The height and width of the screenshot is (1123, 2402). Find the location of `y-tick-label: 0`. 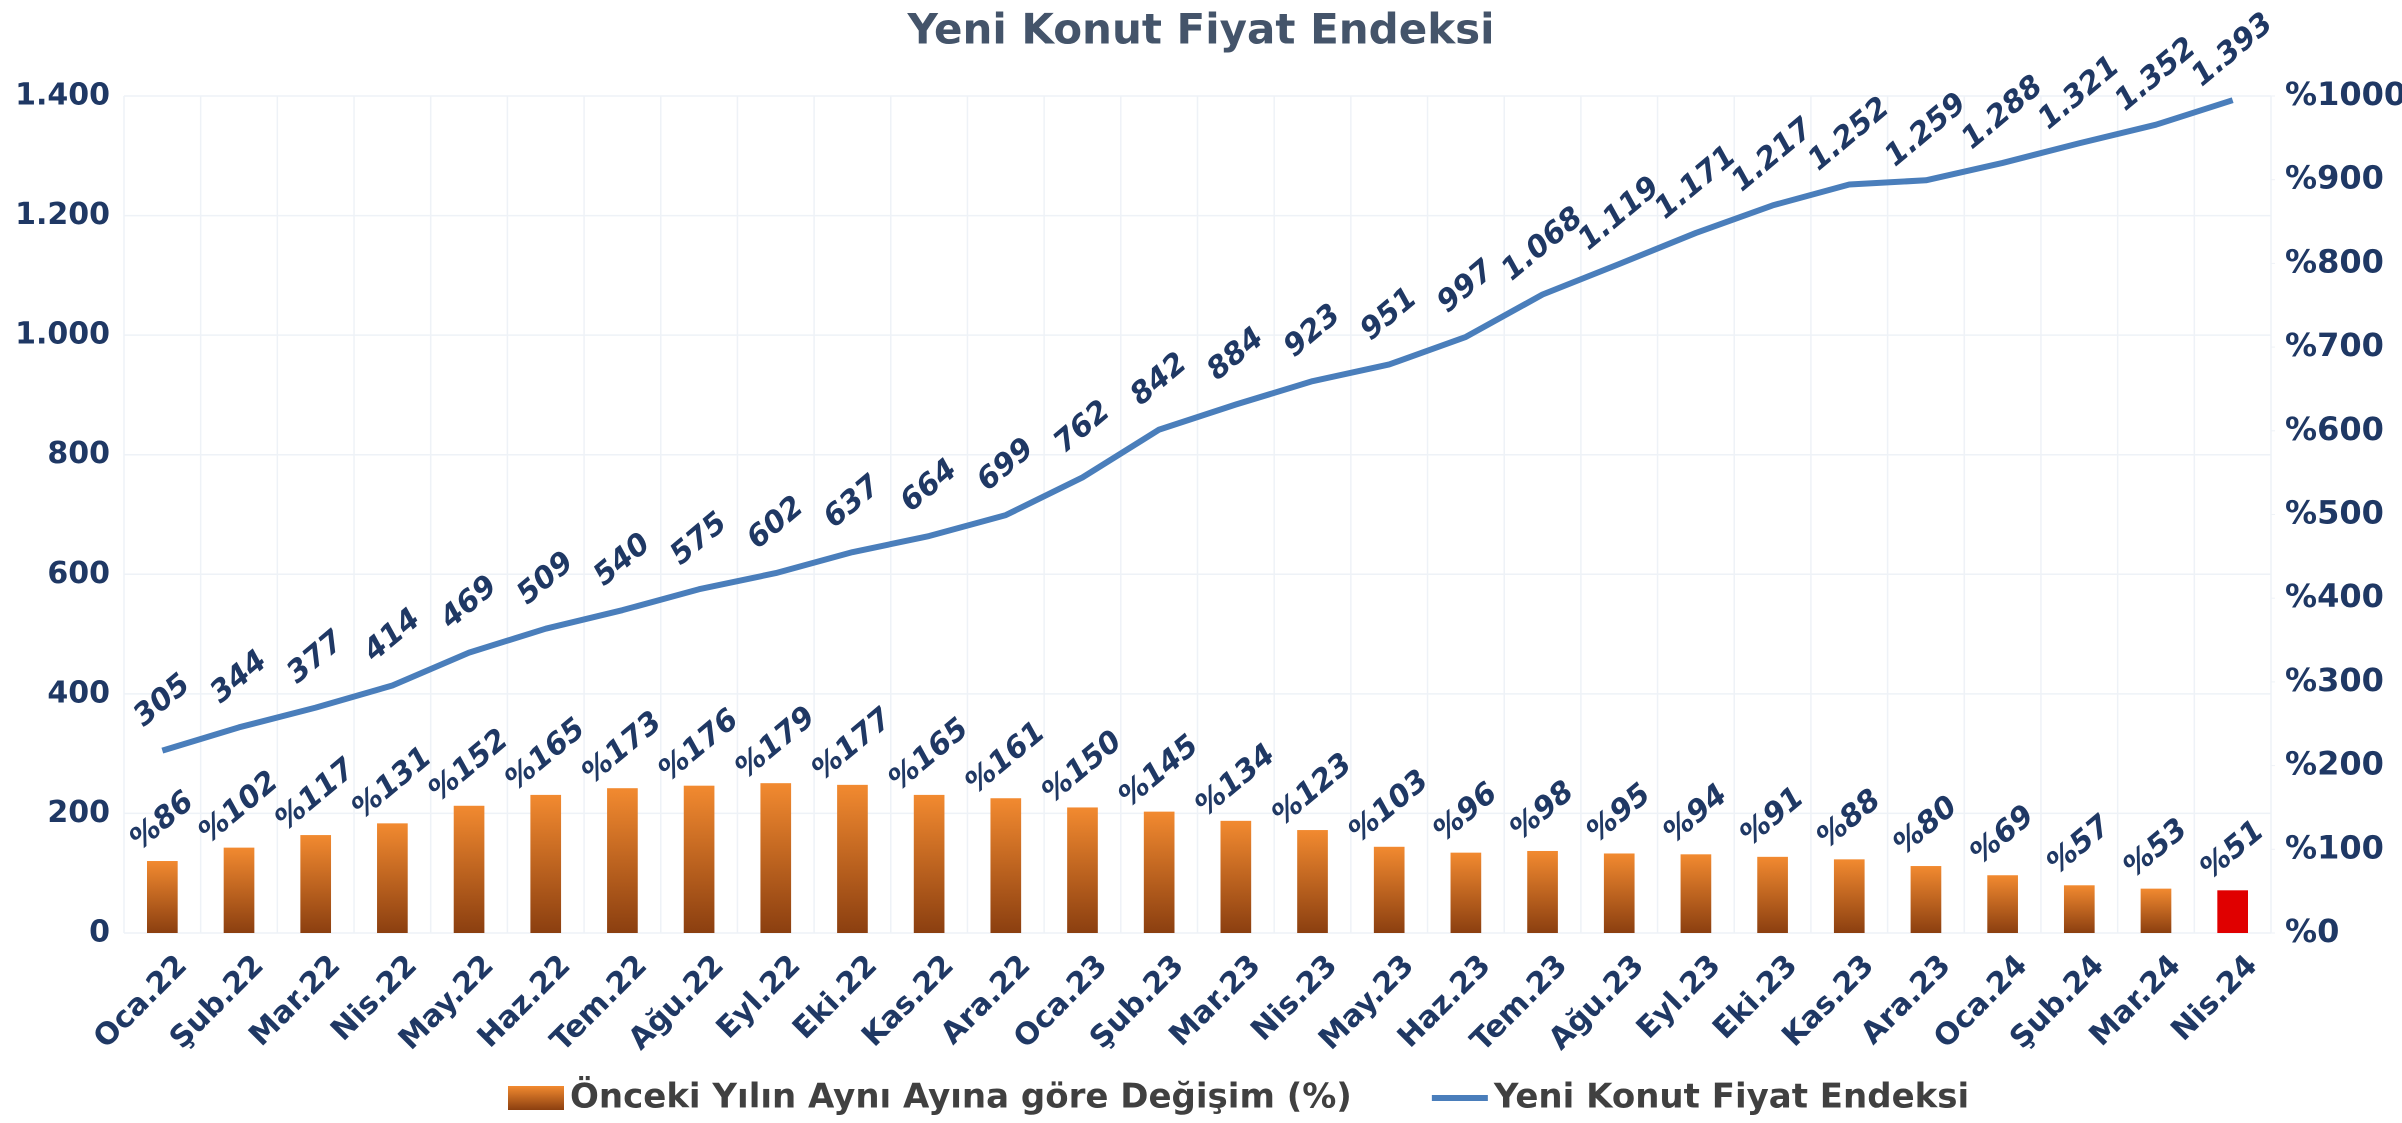

y-tick-label: 0 is located at coordinates (99, 932).